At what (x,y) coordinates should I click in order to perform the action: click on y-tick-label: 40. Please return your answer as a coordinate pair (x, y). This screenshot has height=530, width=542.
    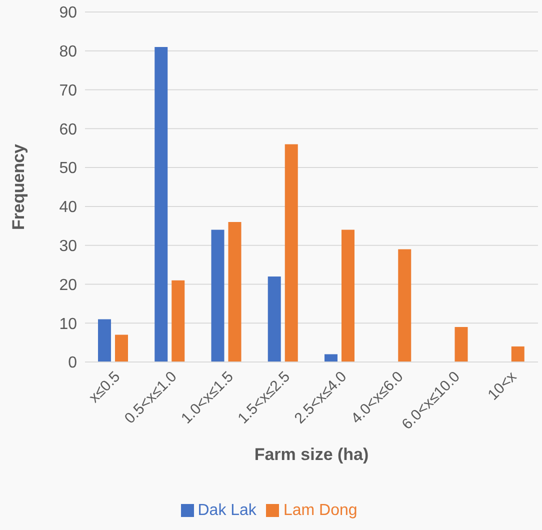
    Looking at the image, I should click on (68, 207).